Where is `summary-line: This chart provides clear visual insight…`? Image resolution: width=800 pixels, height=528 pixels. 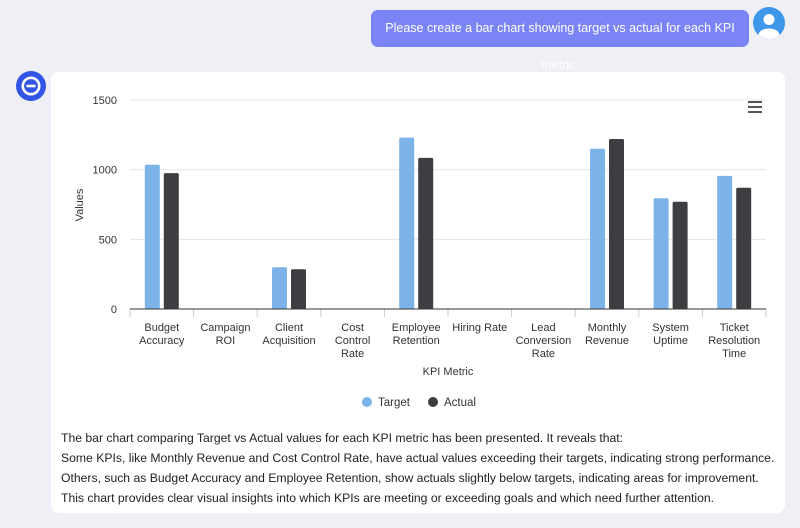 summary-line: This chart provides clear visual insight… is located at coordinates (388, 498).